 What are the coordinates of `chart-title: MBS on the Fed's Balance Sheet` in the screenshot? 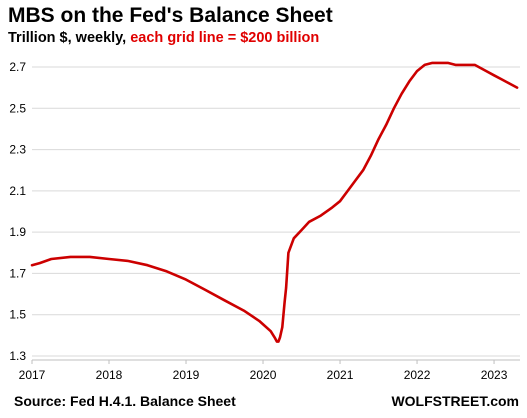 It's located at (170, 15).